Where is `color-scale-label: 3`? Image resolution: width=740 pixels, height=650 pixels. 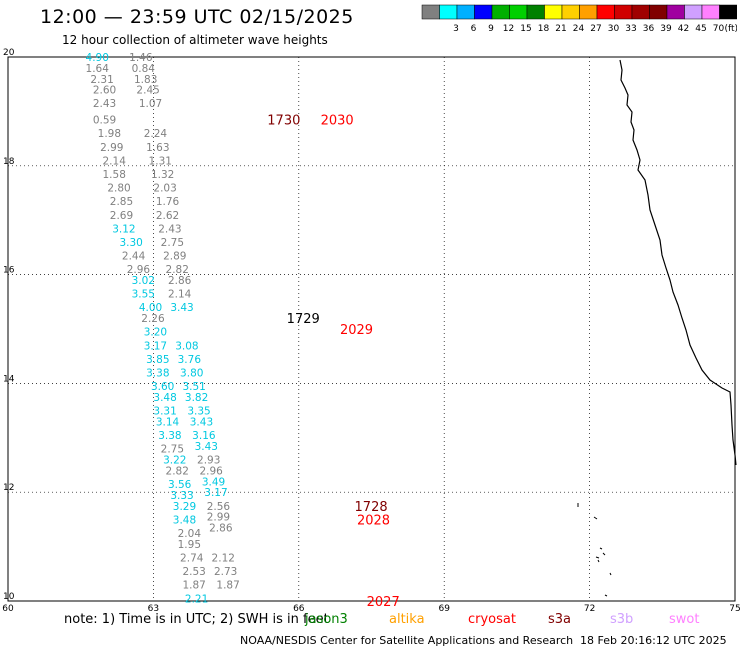 color-scale-label: 3 is located at coordinates (456, 29).